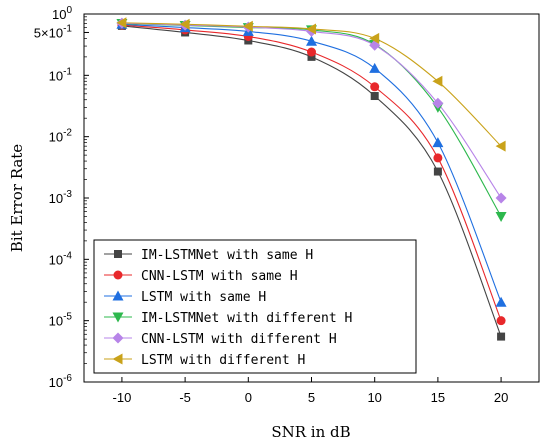  What do you see at coordinates (248, 397) in the screenshot?
I see `x-tick-label: 0` at bounding box center [248, 397].